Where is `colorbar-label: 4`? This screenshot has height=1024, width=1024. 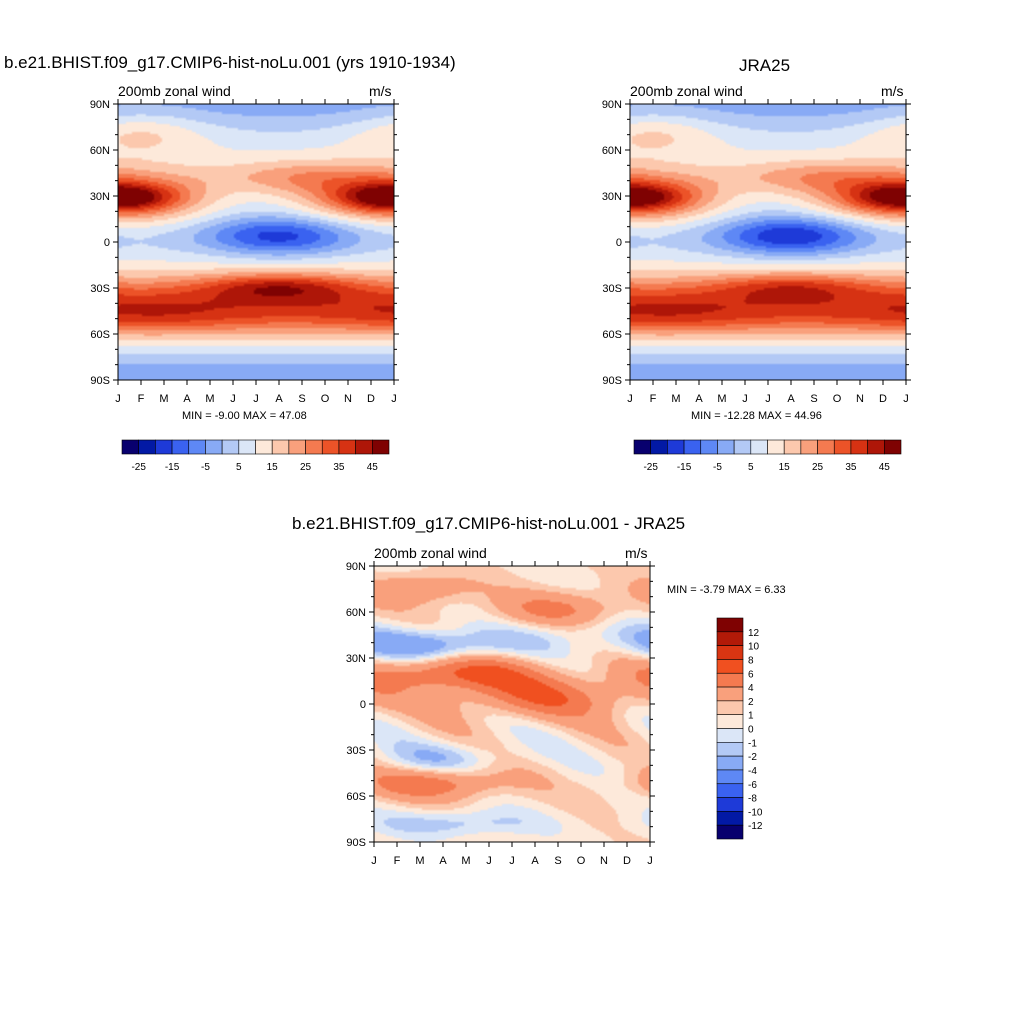
colorbar-label: 4 is located at coordinates (751, 688).